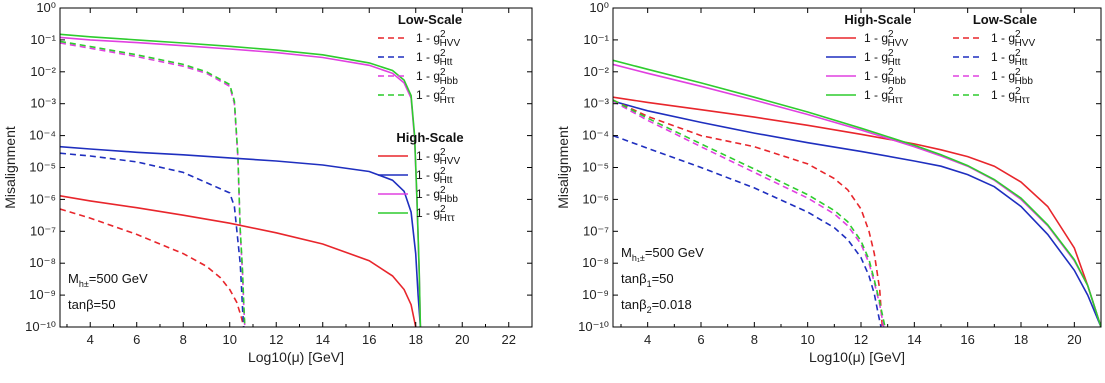 This screenshot has width=1105, height=383. Describe the element at coordinates (647, 280) in the screenshot. I see `annotation: tanβ1=50` at that location.